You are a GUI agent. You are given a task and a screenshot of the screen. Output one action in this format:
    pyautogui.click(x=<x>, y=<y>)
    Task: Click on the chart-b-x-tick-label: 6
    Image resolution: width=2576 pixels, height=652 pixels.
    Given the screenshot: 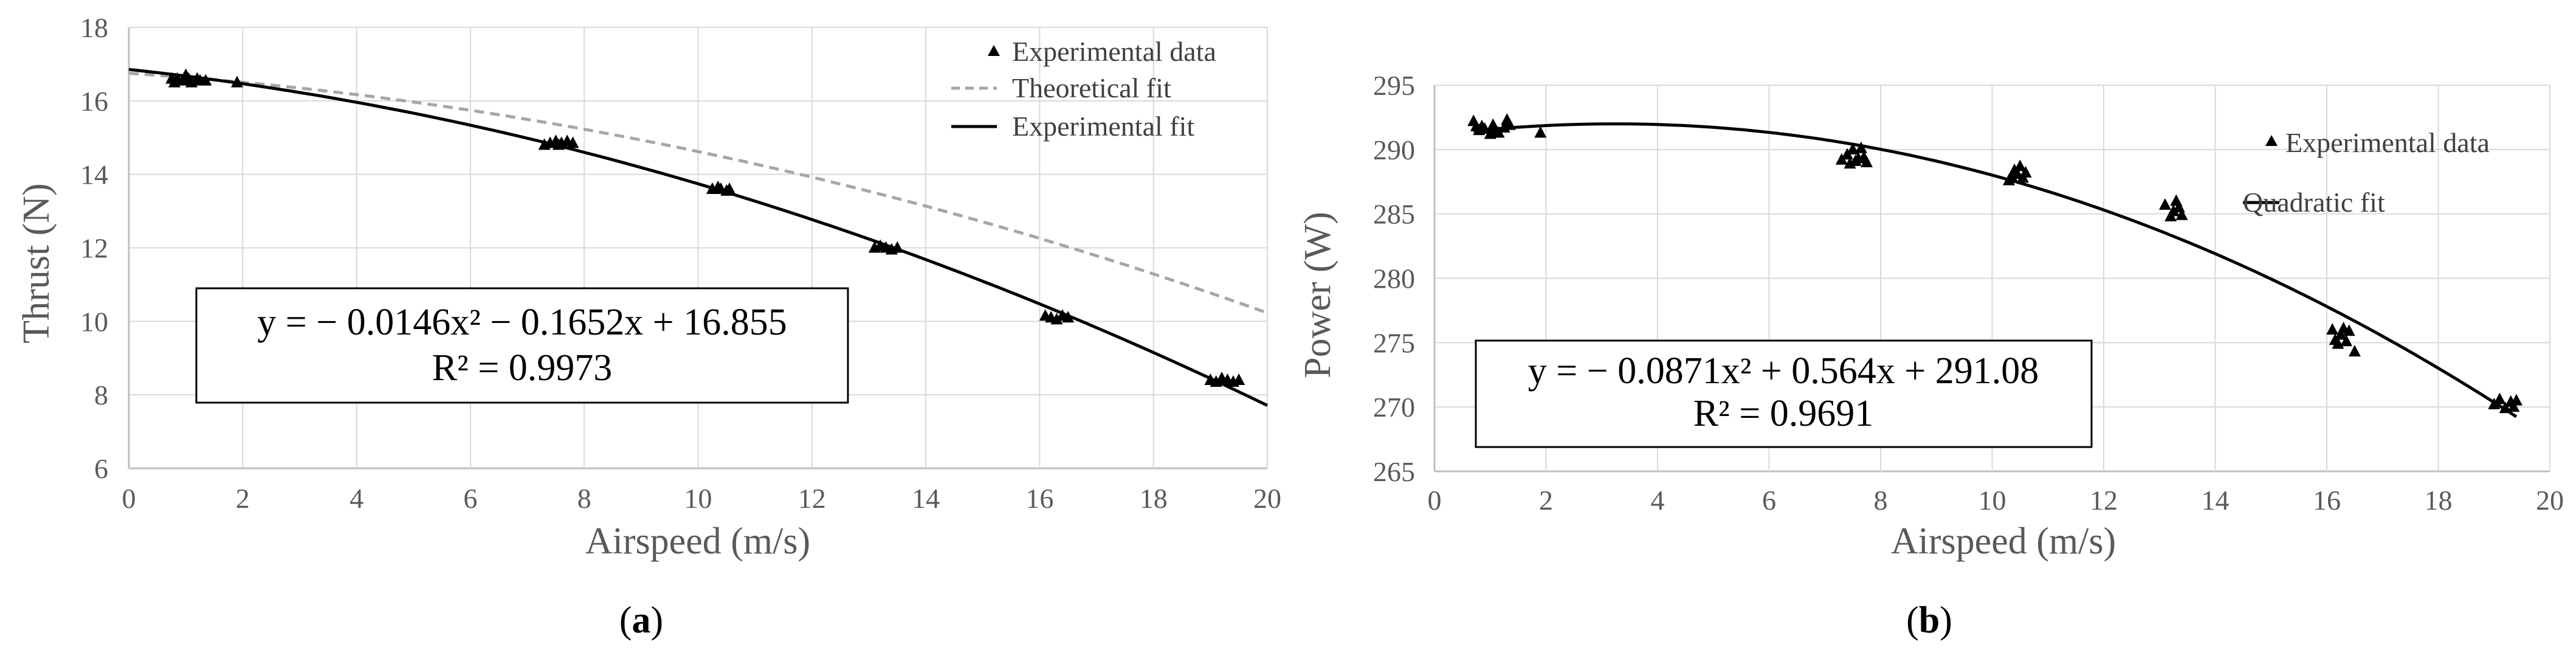 What is the action you would take?
    pyautogui.click(x=1769, y=501)
    